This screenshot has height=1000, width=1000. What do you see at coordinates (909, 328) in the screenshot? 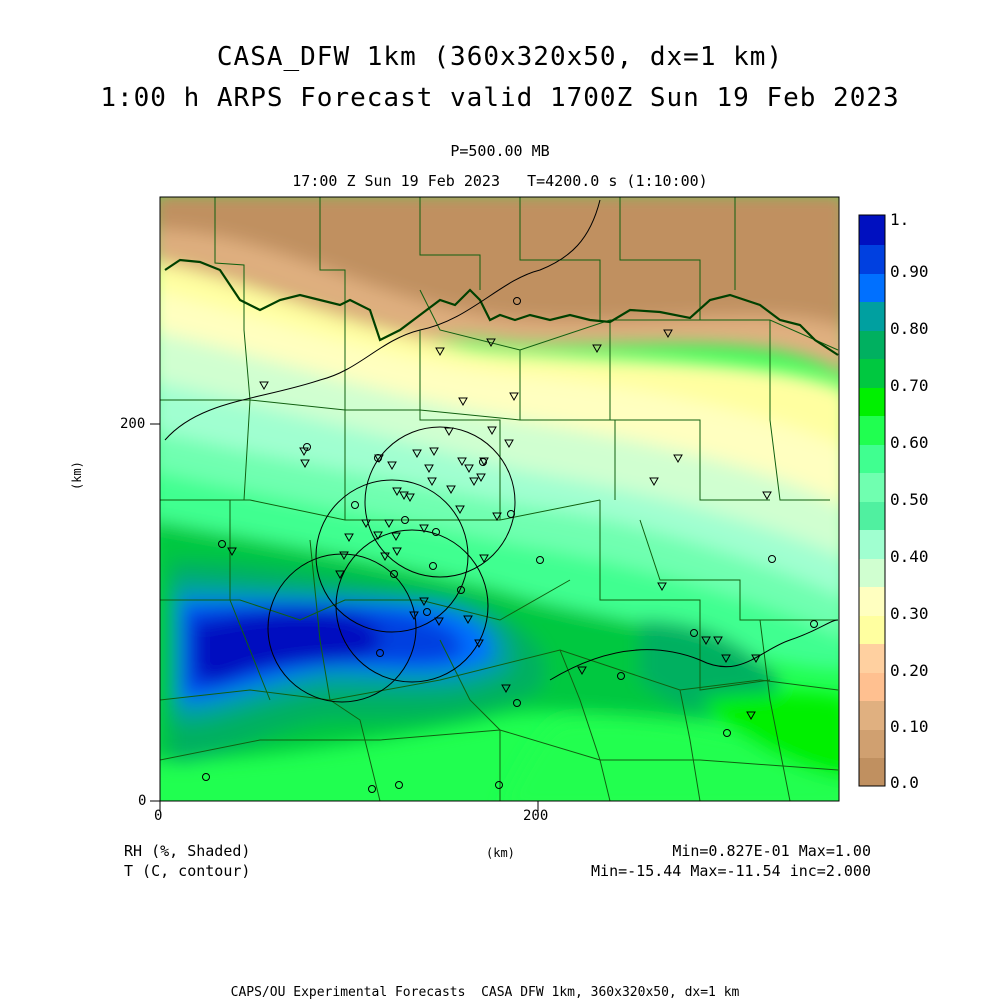
I see `colorbar-label-080: 0.80` at bounding box center [909, 328].